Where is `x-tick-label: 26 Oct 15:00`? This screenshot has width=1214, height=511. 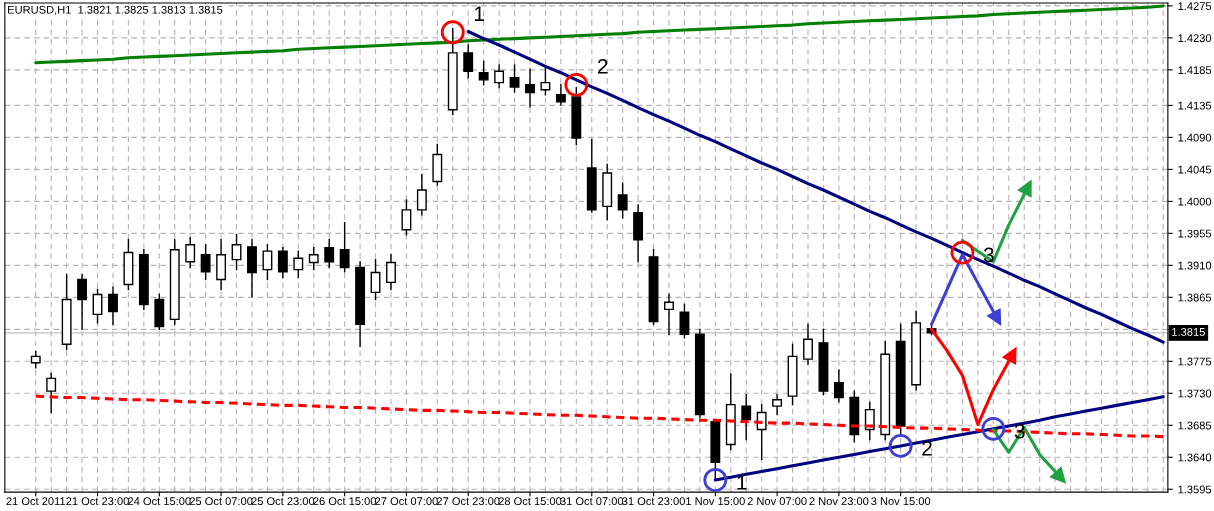 x-tick-label: 26 Oct 15:00 is located at coordinates (345, 501).